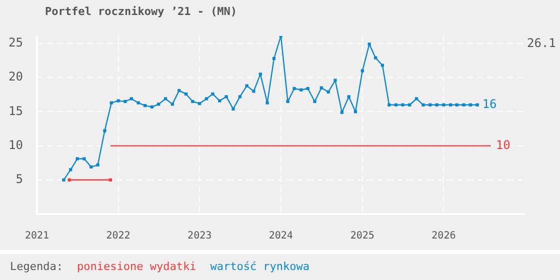 This screenshot has height=280, width=560. I want to click on y-tick-label: 10, so click(15, 145).